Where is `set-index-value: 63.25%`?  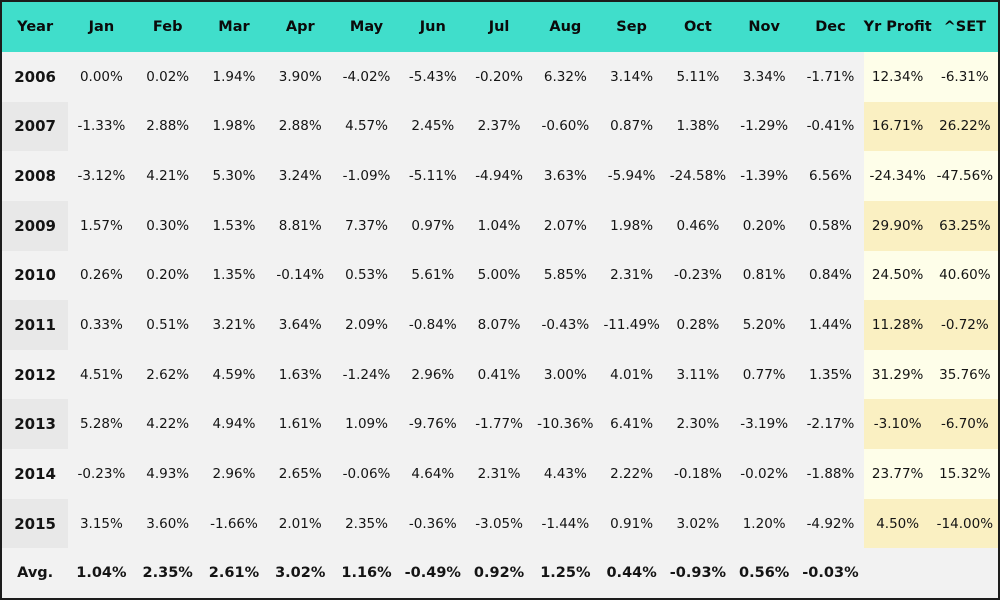 set-index-value: 63.25% is located at coordinates (964, 225).